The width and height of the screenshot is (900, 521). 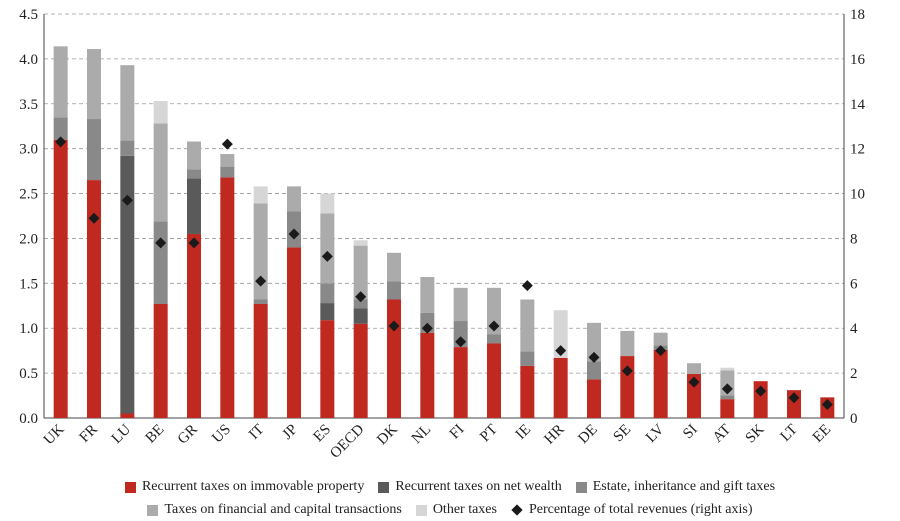 What do you see at coordinates (160, 262) in the screenshot?
I see `bar-segment-be-s2` at bounding box center [160, 262].